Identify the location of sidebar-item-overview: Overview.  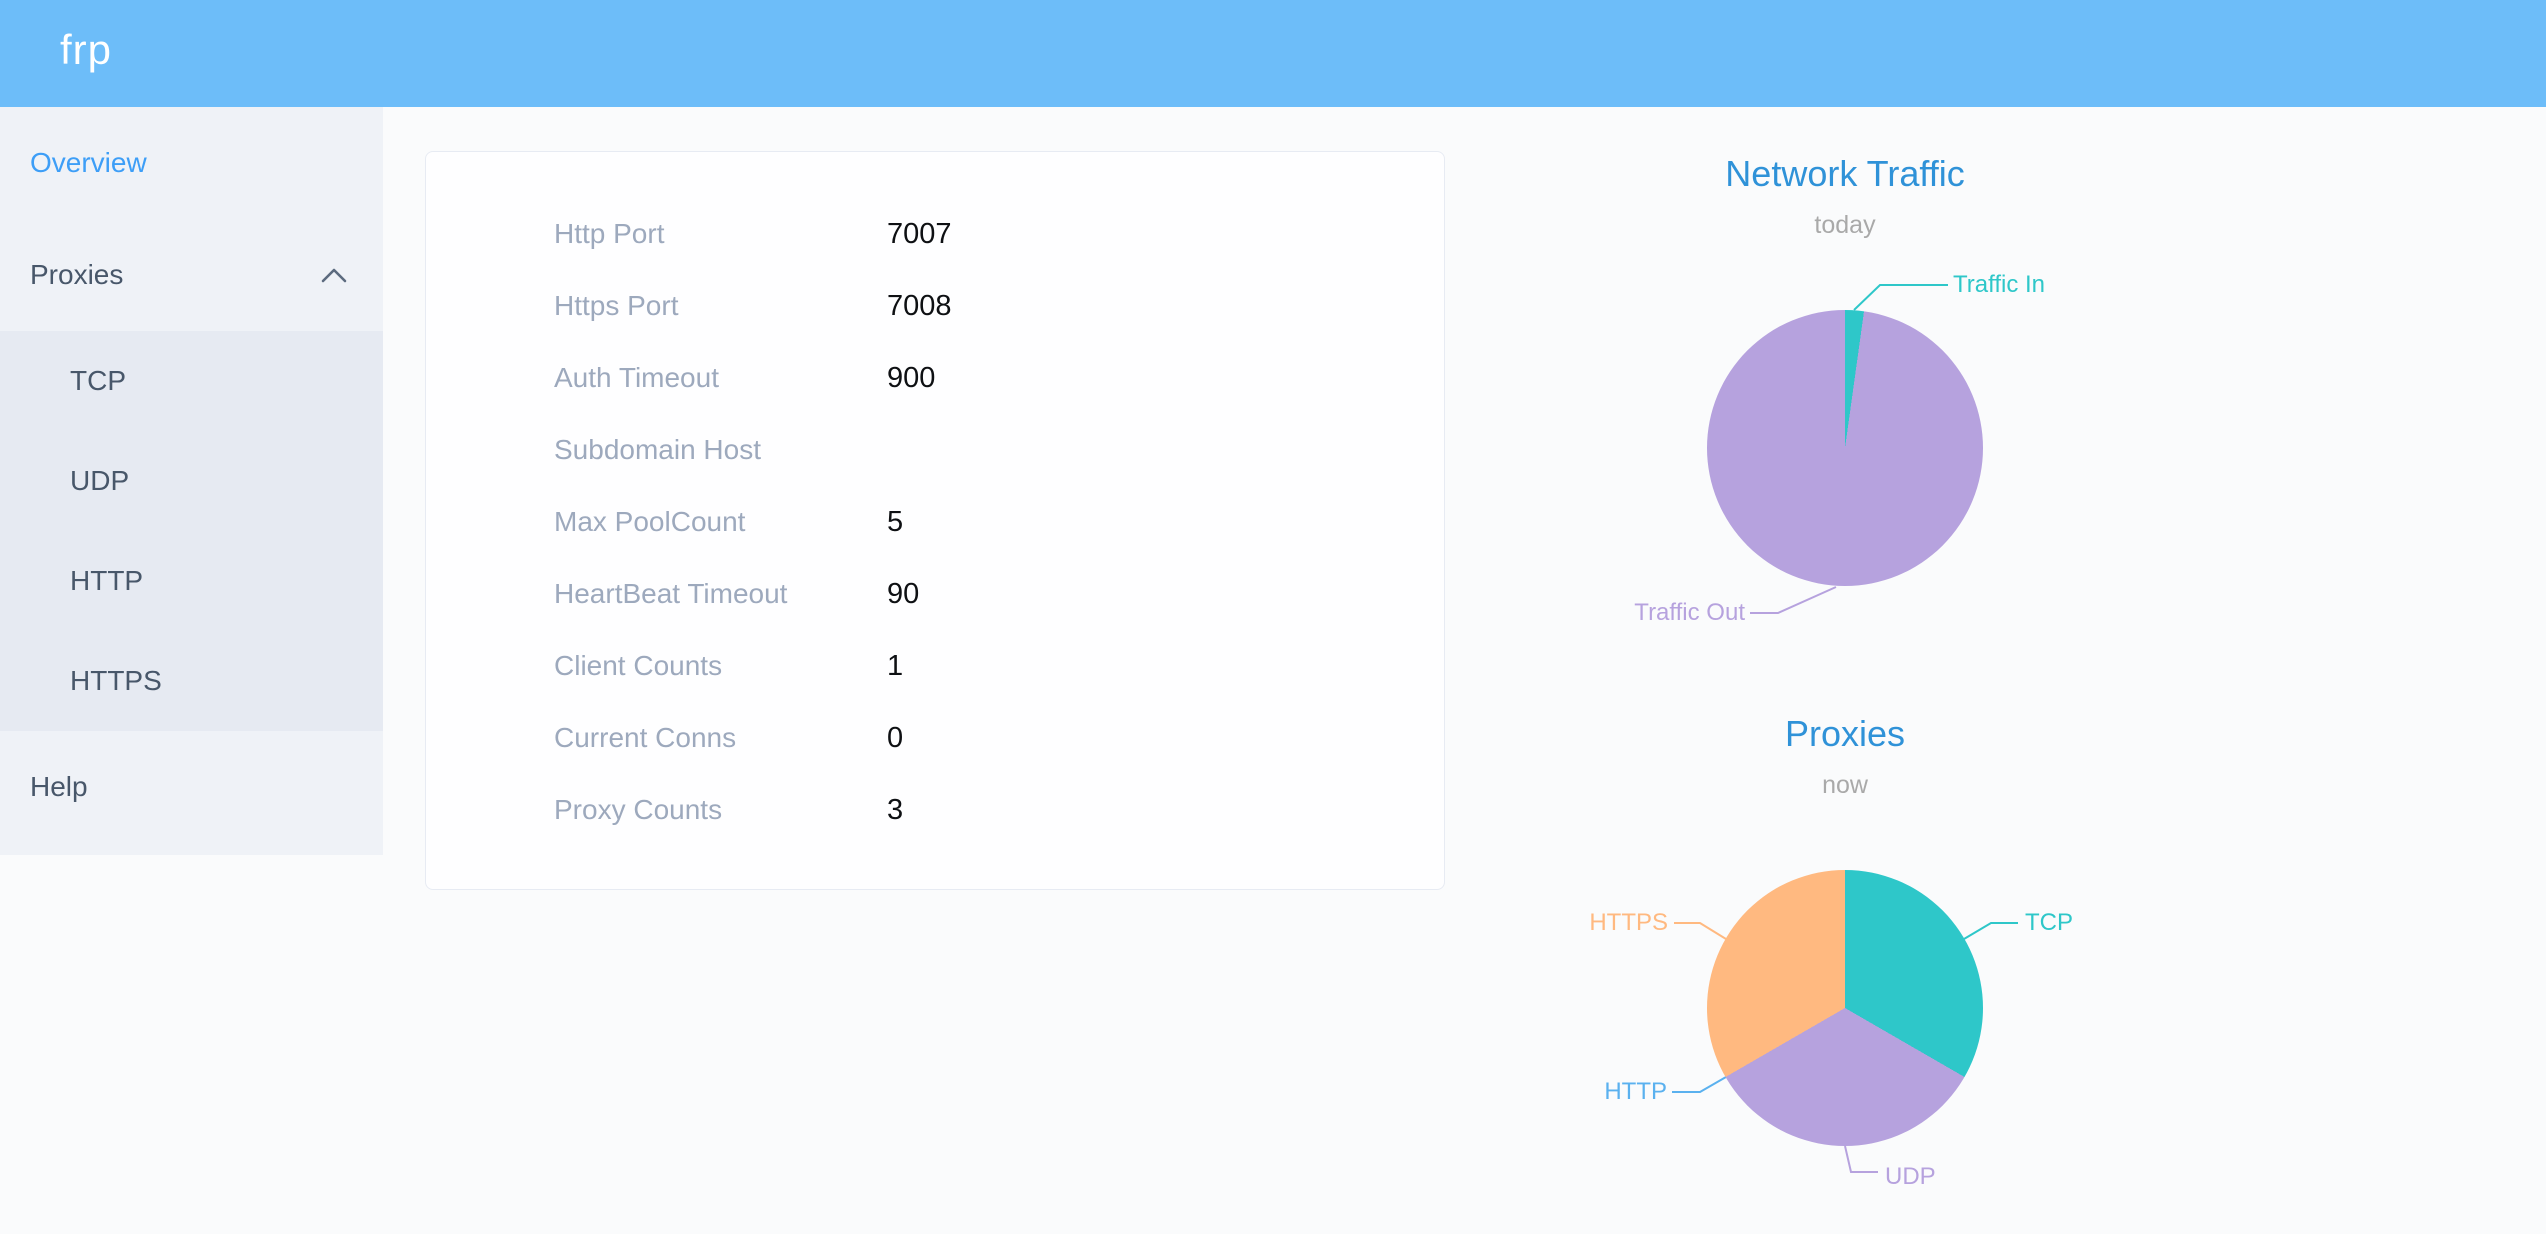
(191, 163).